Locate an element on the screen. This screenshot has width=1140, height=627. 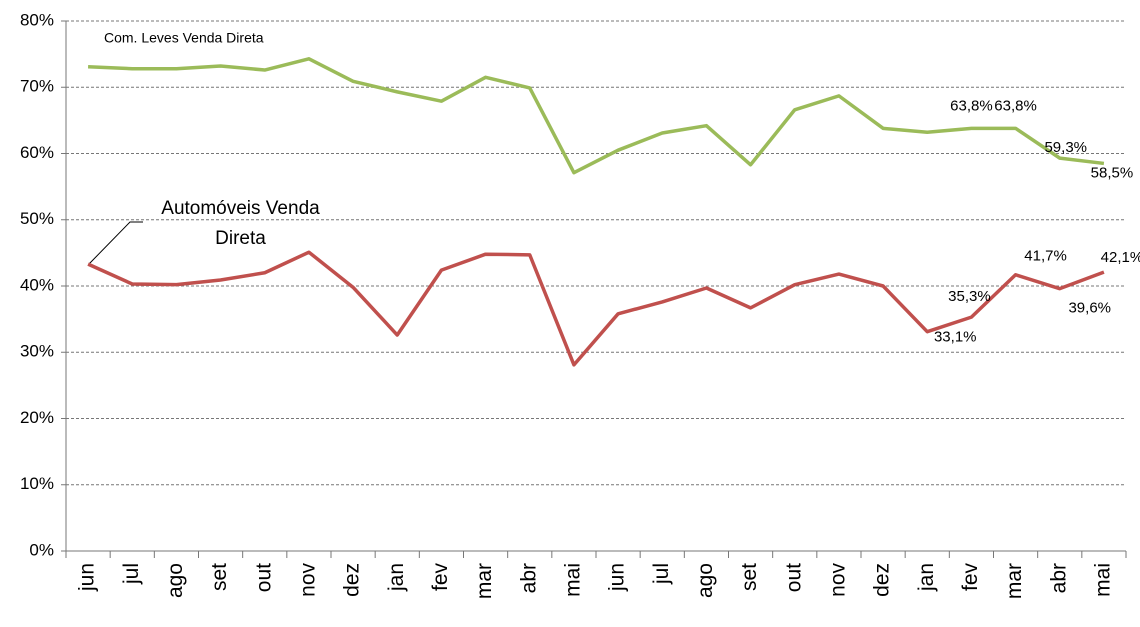
data-label: 33,1% is located at coordinates (955, 337).